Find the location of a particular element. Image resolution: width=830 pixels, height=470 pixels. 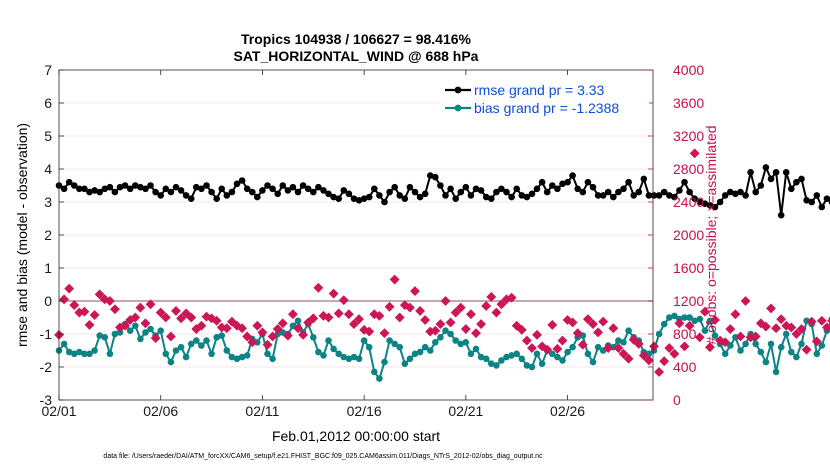

right-axis-ticks: 0 400 800 1200 1600 2000 2400 2800 3200 3600 4000 is located at coordinates (676, 235).